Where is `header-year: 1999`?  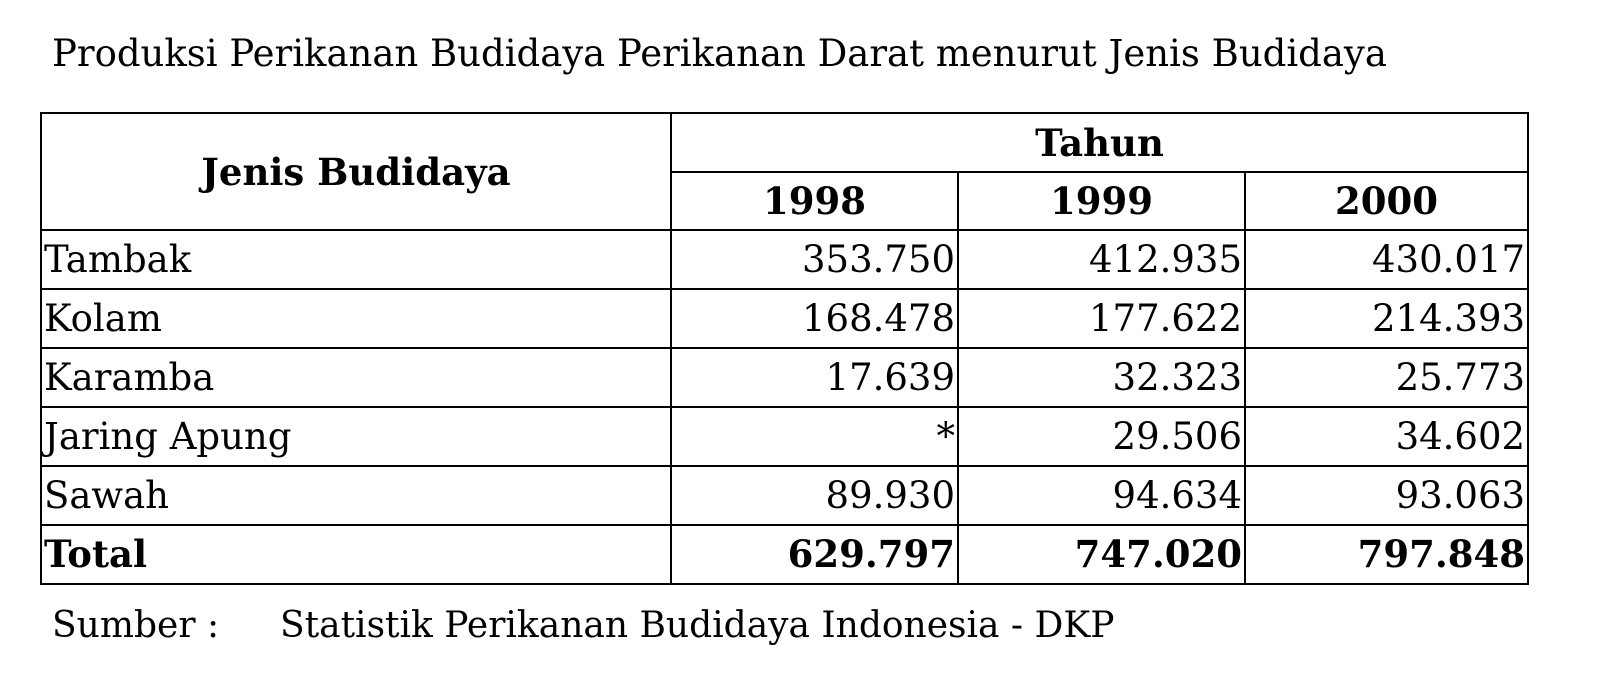
header-year: 1999 is located at coordinates (1101, 201).